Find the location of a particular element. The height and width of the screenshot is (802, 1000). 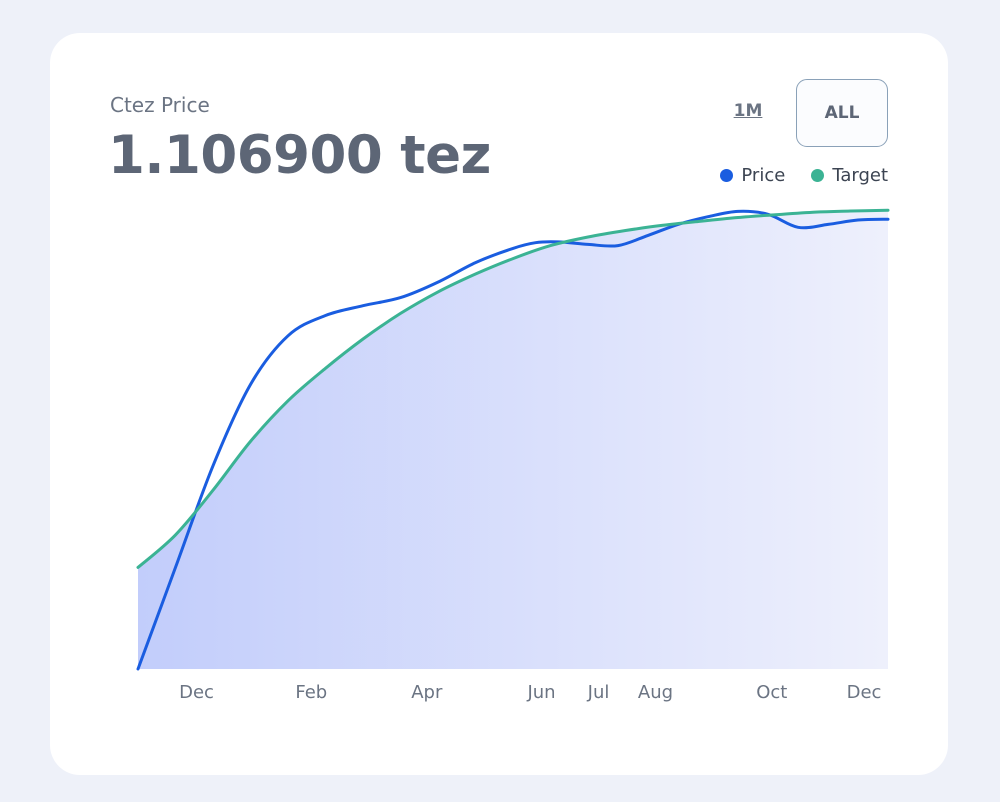

x-tick-label: Oct is located at coordinates (771, 692).